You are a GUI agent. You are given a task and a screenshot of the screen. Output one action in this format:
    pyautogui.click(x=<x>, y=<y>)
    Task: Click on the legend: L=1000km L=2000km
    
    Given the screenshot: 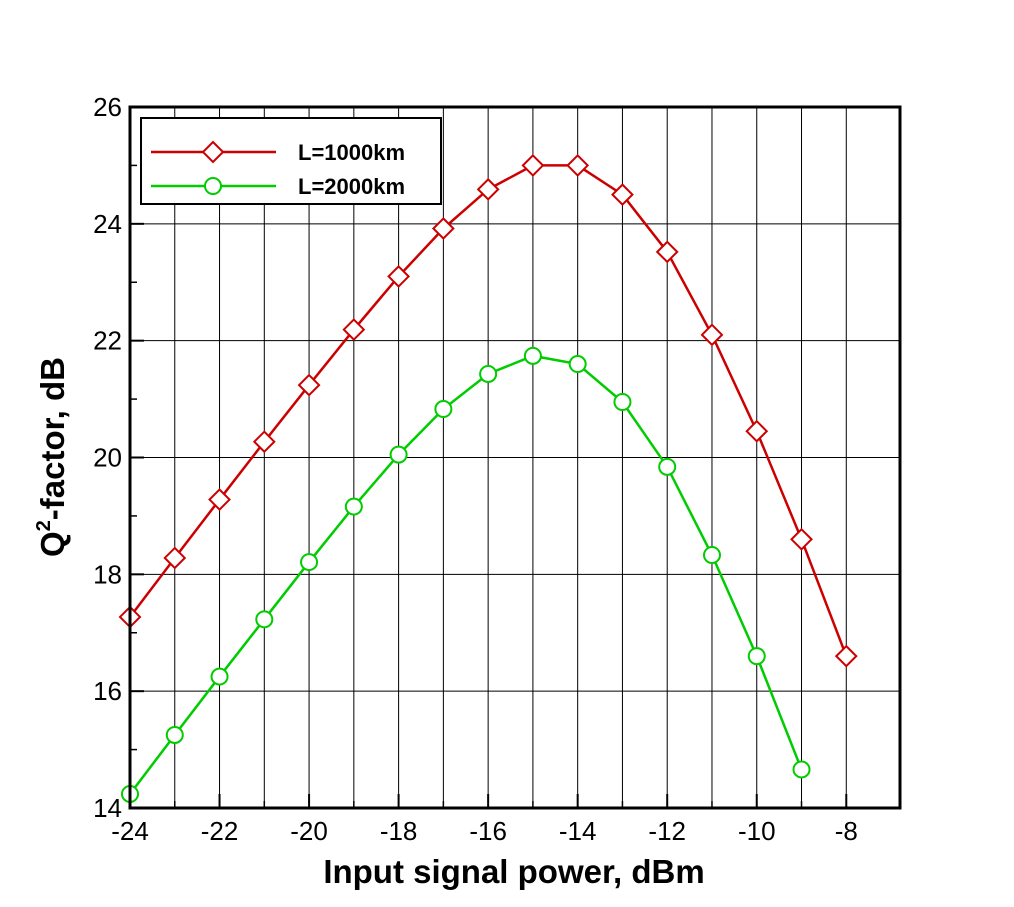 What is the action you would take?
    pyautogui.click(x=291, y=161)
    